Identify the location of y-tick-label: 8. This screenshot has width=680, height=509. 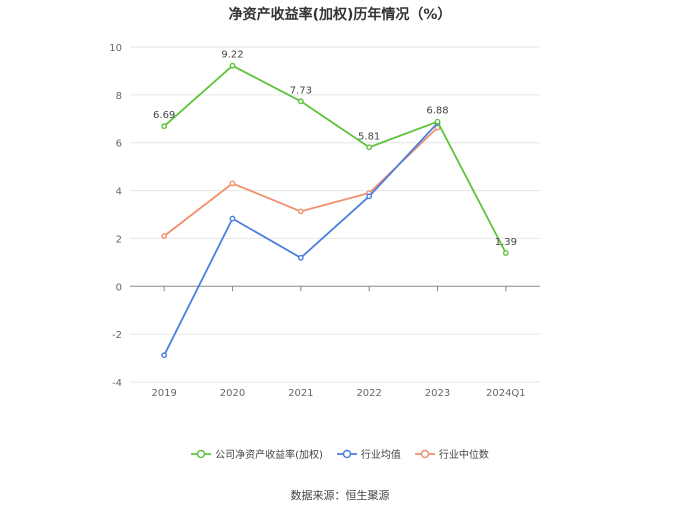
(119, 96).